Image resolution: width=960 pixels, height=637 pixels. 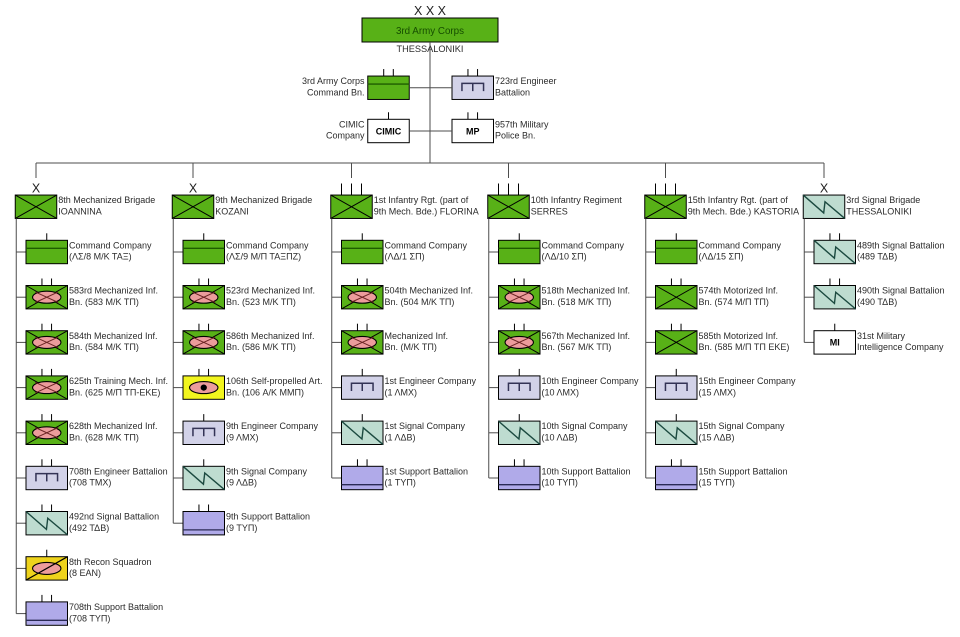 What do you see at coordinates (113, 336) in the screenshot?
I see `svg-text: 584th Mechanized Inf.` at bounding box center [113, 336].